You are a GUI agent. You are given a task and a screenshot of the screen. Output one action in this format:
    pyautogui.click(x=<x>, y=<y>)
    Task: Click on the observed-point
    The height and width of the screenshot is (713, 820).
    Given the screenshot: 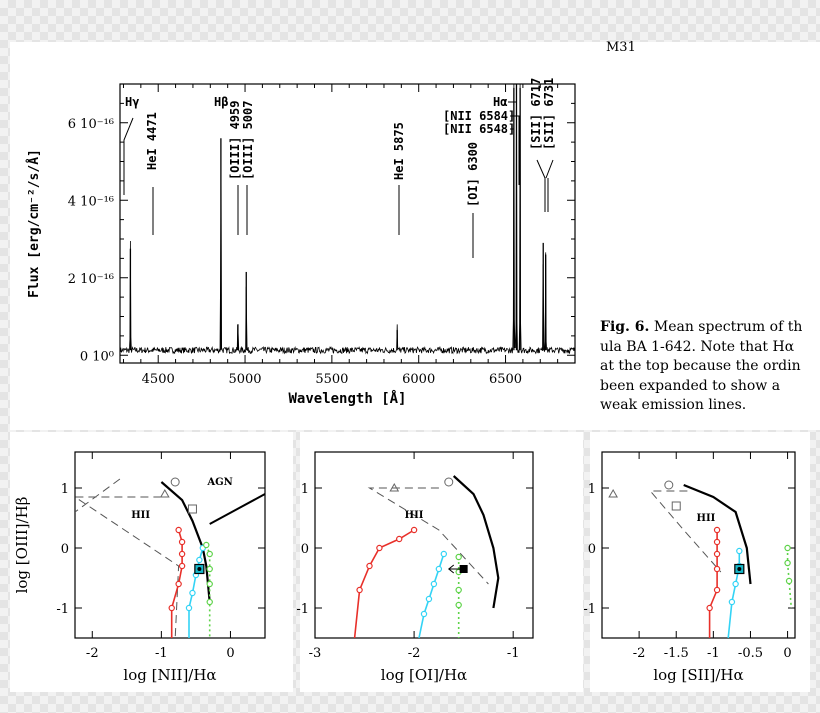 What is the action you would take?
    pyautogui.click(x=463, y=569)
    